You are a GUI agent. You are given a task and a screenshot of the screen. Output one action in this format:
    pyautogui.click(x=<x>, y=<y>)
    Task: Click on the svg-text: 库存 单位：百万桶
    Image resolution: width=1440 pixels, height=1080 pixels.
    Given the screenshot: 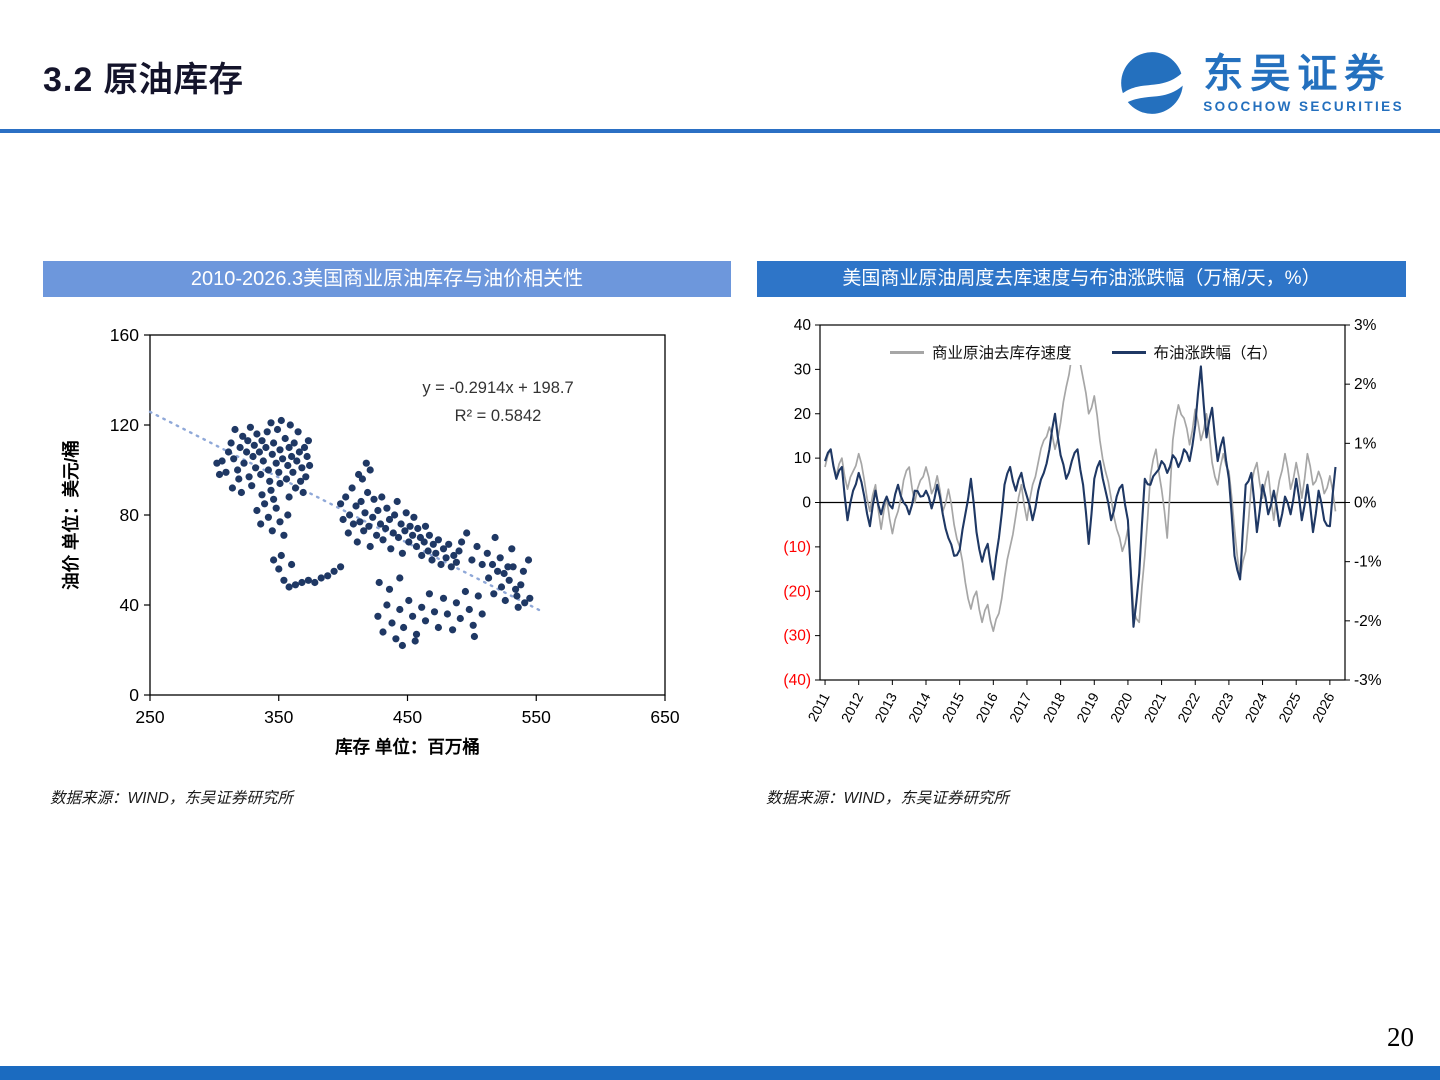 What is the action you would take?
    pyautogui.click(x=407, y=747)
    